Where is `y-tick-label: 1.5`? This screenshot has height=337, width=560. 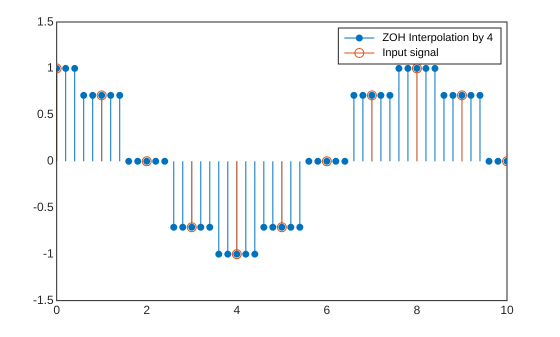
y-tick-label: 1.5 is located at coordinates (45, 21).